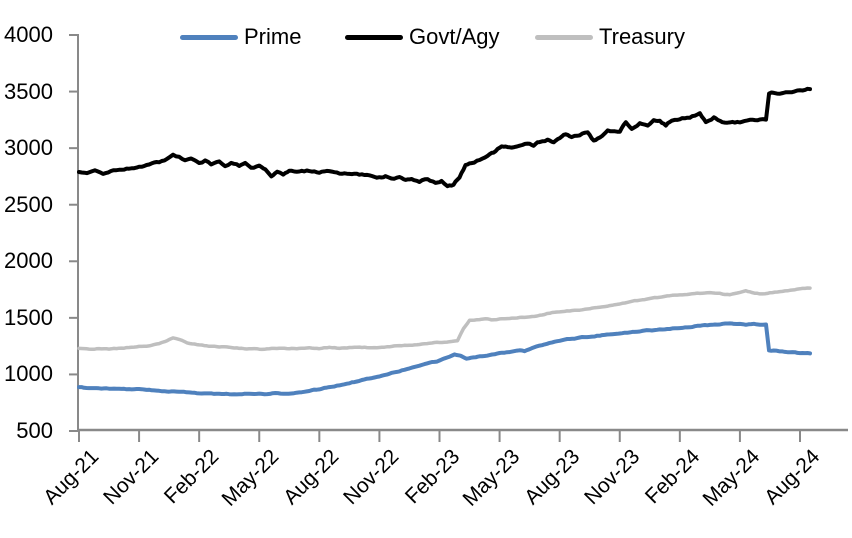 The image size is (852, 538). Describe the element at coordinates (28, 261) in the screenshot. I see `y-axis-tick-label: 2000` at that location.